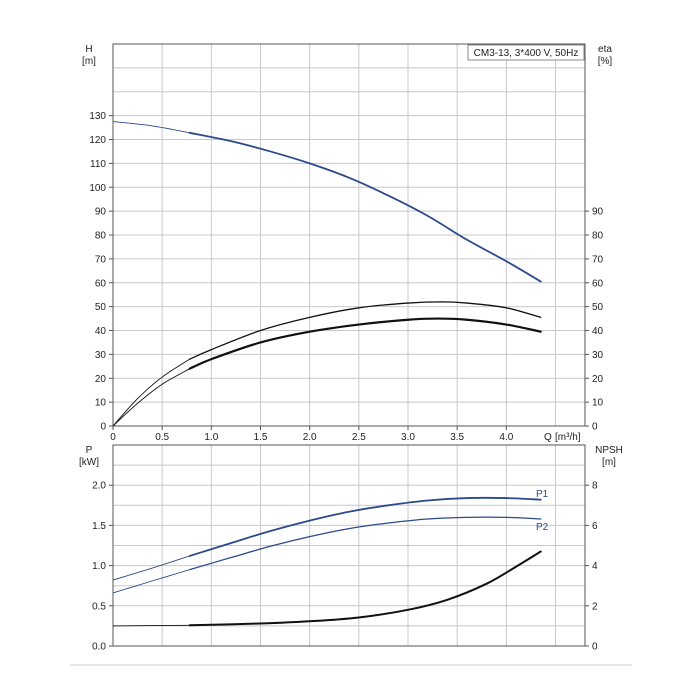  I want to click on flow-tick-label: 4.0, so click(506, 437).